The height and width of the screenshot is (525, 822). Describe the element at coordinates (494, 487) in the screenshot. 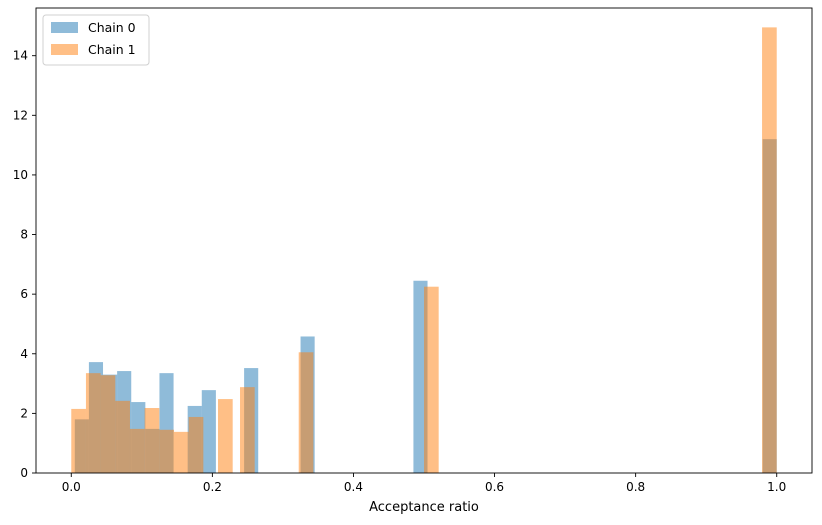

I see `x-tick-label: 0.6` at that location.